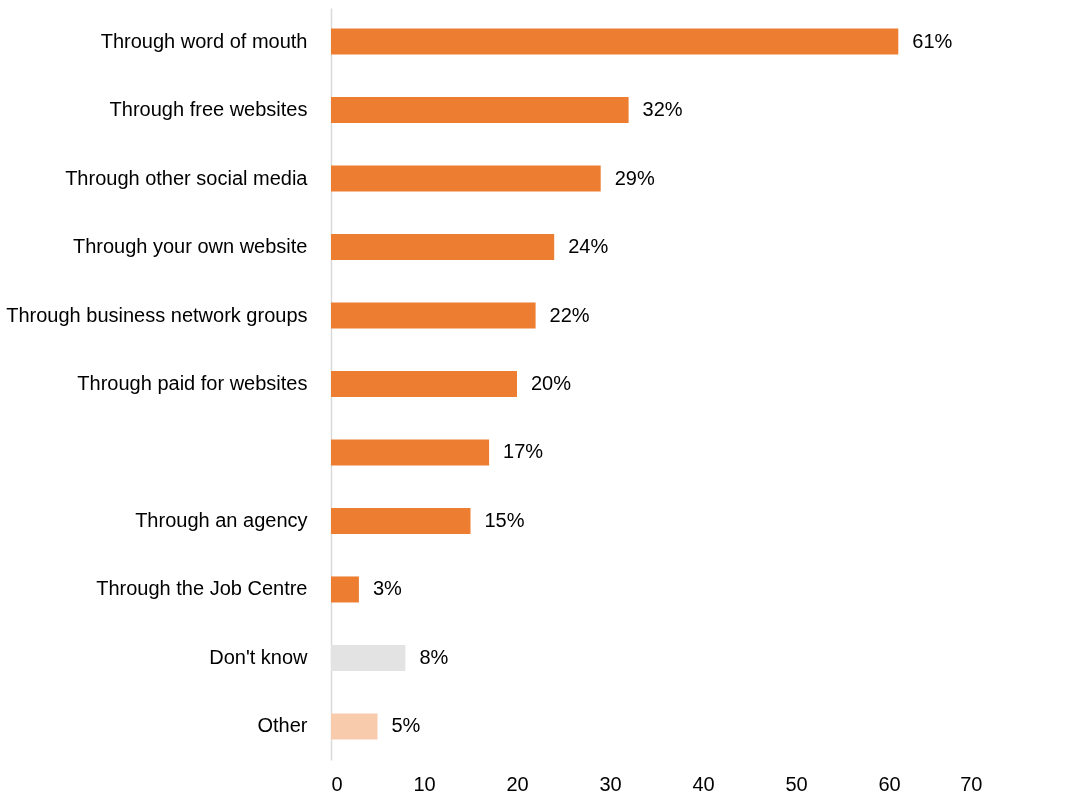 This screenshot has height=807, width=1073. What do you see at coordinates (282, 725) in the screenshot?
I see `y-tick-label: Other` at bounding box center [282, 725].